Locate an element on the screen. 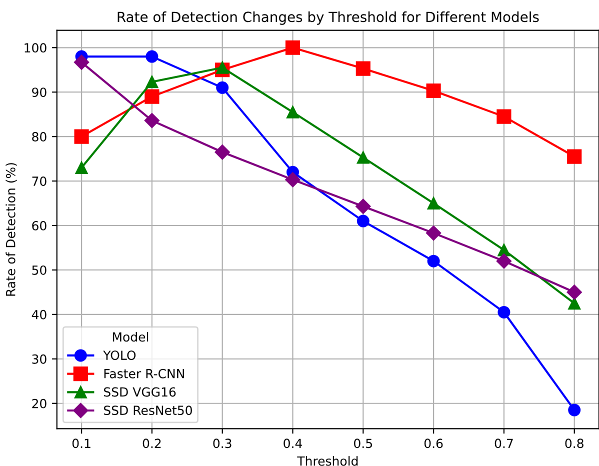  y-tick-label: 60 is located at coordinates (39, 225).